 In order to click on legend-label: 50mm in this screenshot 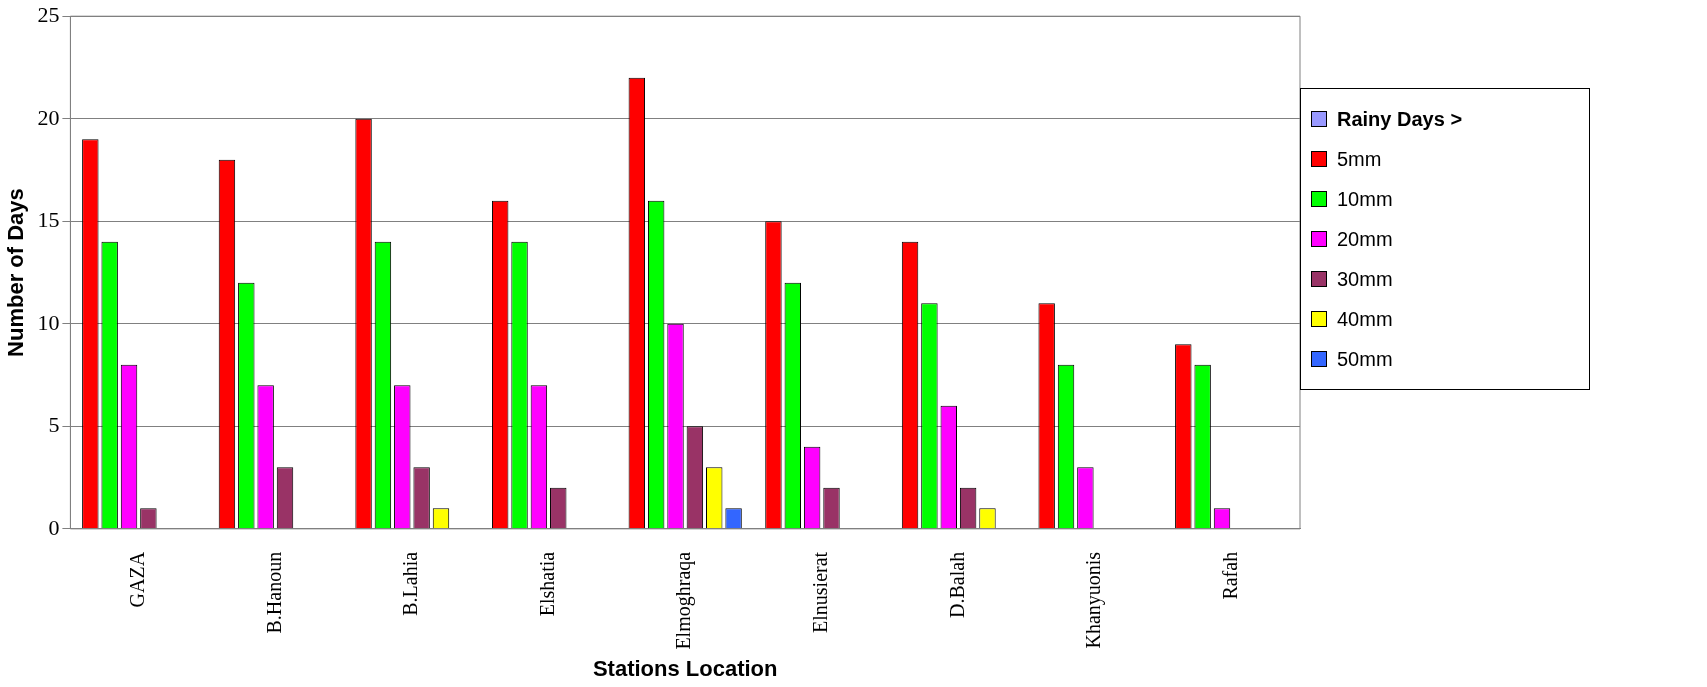, I will do `click(1365, 359)`.